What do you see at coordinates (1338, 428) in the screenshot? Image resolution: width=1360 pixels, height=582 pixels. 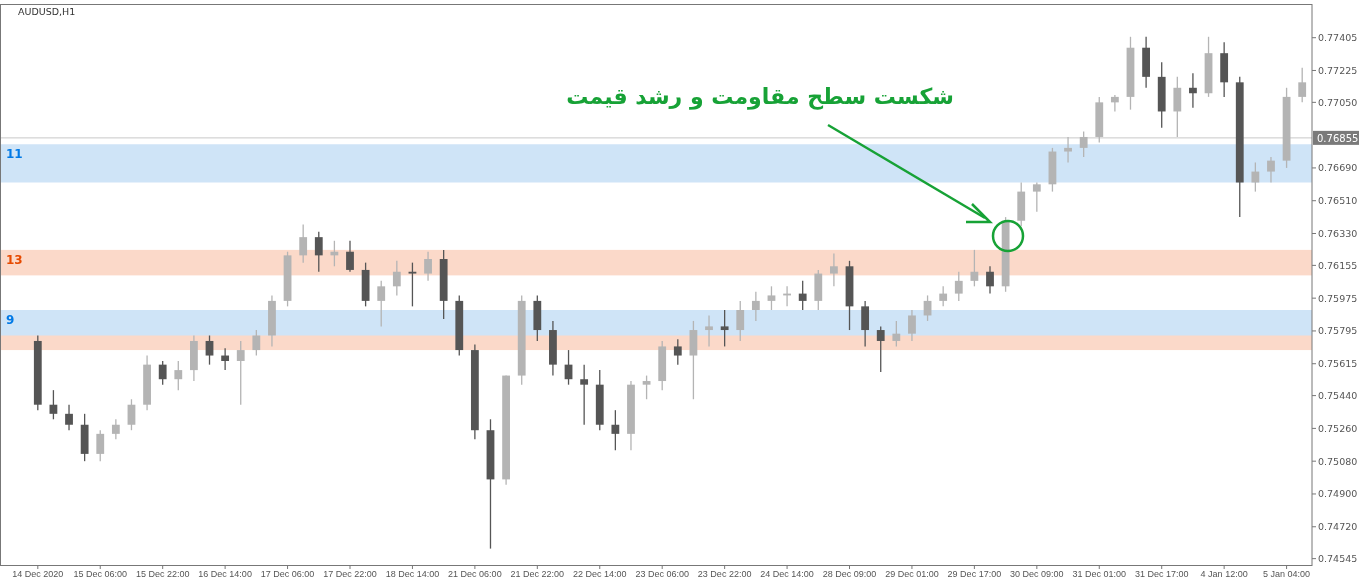 I see `y-tick-label: 0.75260` at bounding box center [1338, 428].